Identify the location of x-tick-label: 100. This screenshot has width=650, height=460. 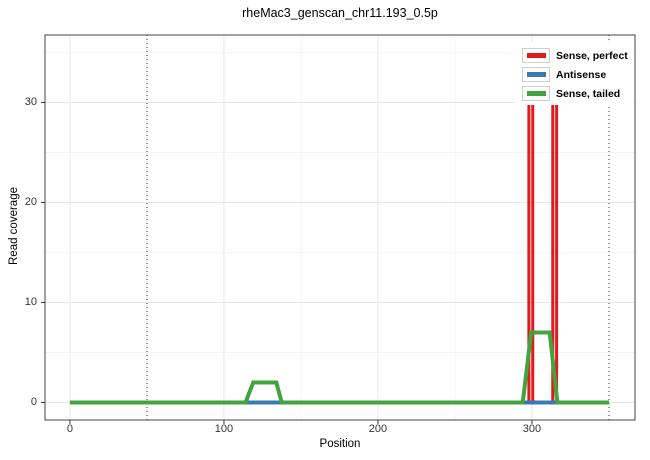
(224, 429).